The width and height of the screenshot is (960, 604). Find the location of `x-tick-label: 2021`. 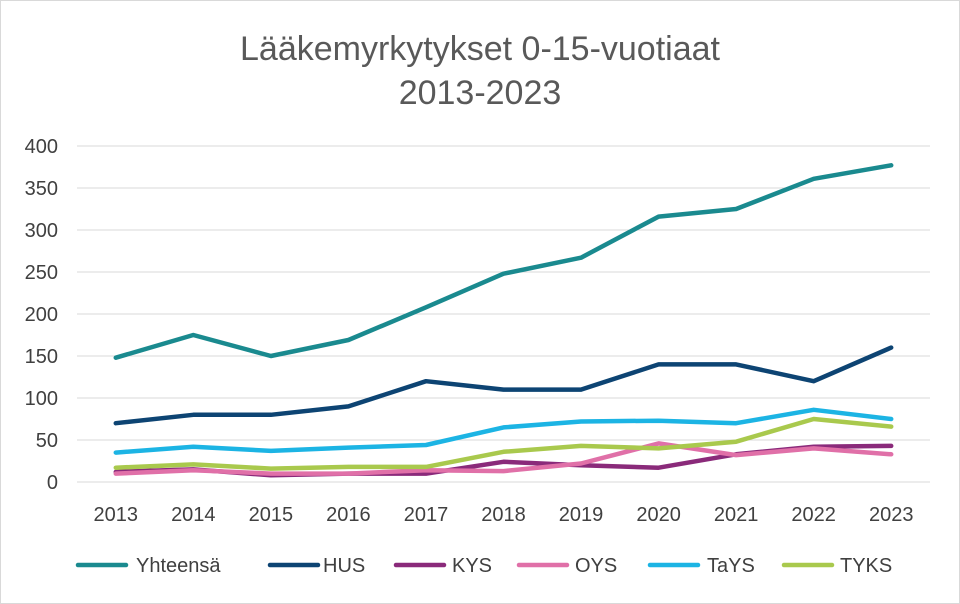

x-tick-label: 2021 is located at coordinates (736, 515).